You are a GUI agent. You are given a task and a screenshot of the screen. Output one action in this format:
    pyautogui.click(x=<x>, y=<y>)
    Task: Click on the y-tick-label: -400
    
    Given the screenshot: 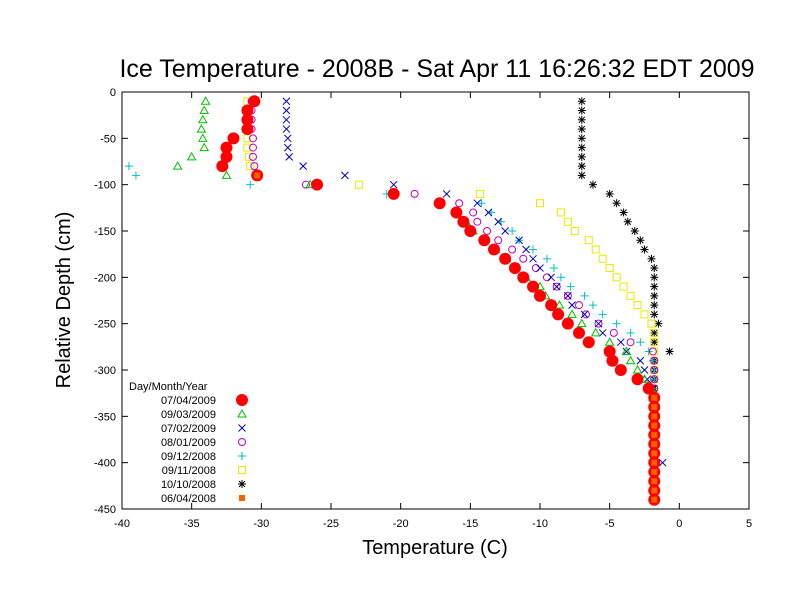 What is the action you would take?
    pyautogui.click(x=105, y=464)
    